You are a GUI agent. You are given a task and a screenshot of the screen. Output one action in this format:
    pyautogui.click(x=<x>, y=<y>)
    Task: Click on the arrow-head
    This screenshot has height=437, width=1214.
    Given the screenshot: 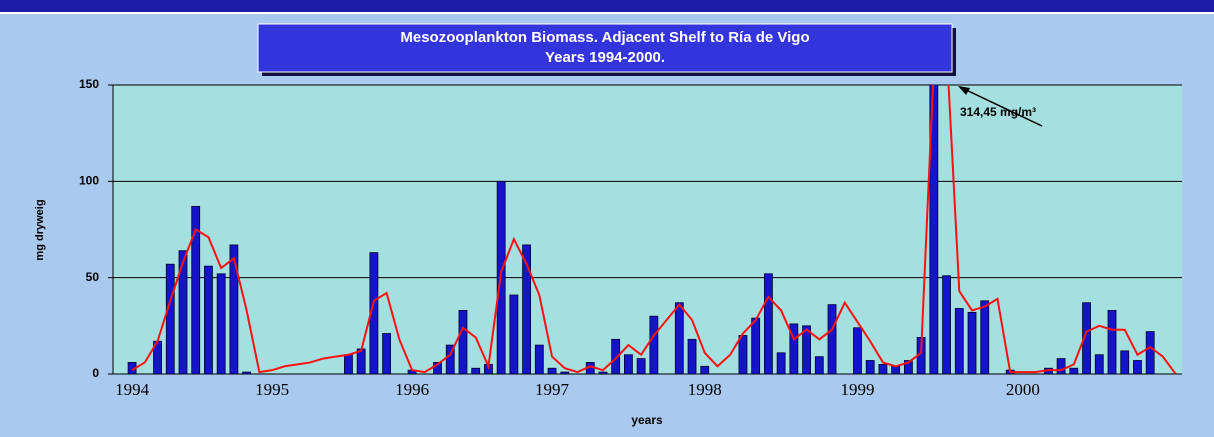 What is the action you would take?
    pyautogui.click(x=964, y=90)
    